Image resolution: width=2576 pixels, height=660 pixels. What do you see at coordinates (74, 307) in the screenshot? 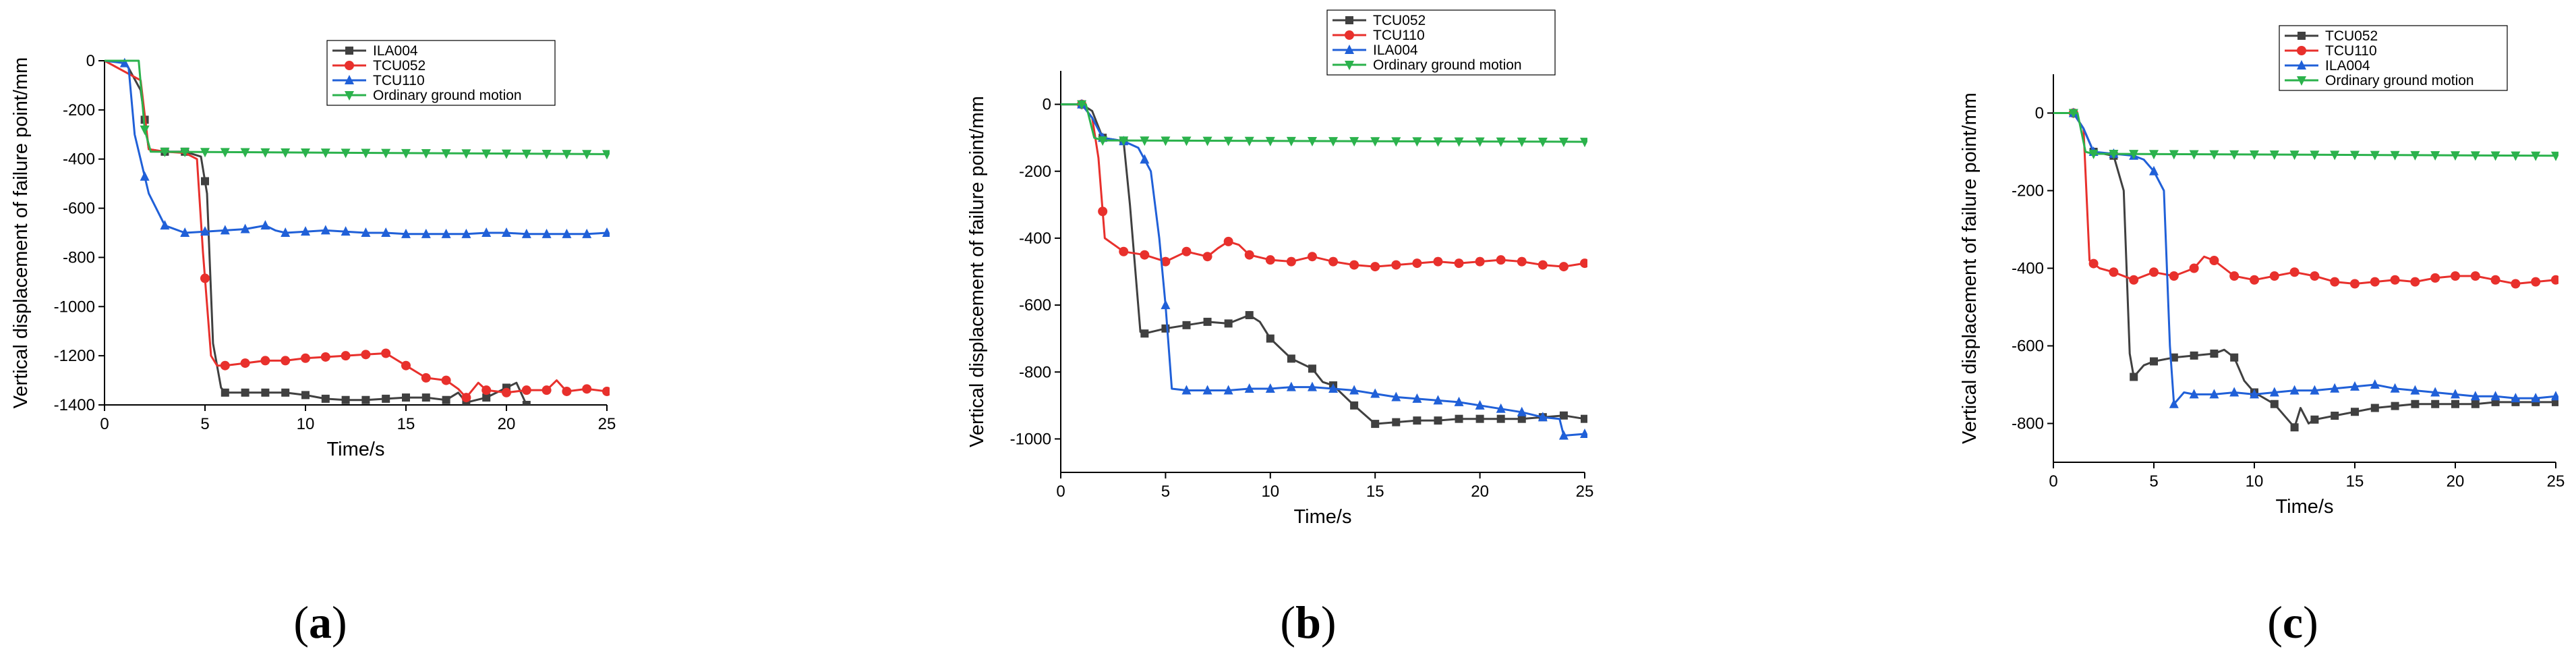
I see `y-tick-label: -1000` at bounding box center [74, 307].